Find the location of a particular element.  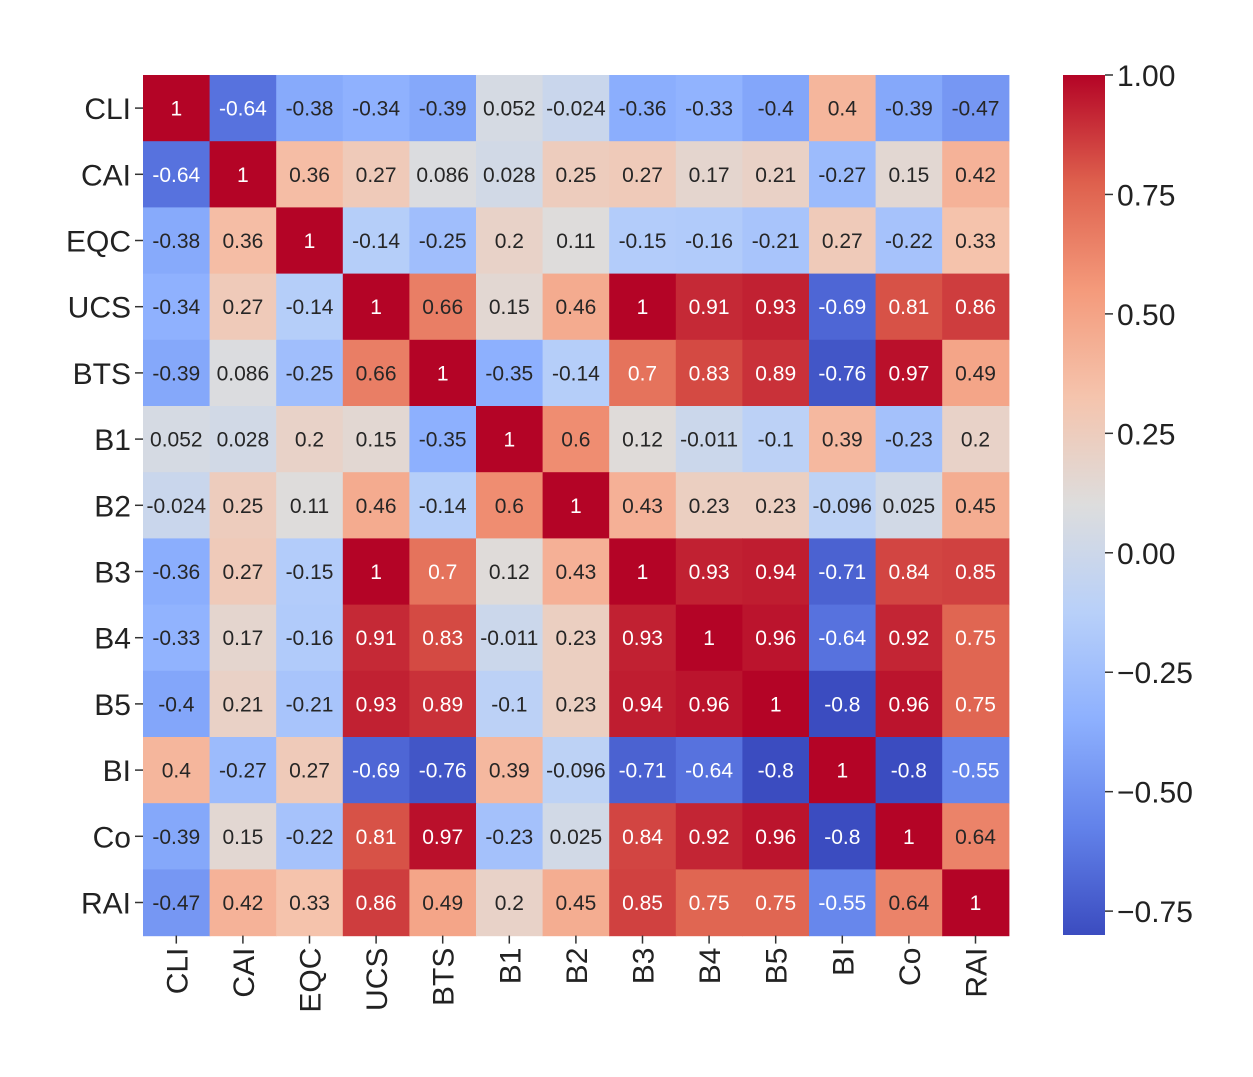

colorbar-tick-label: 0.00 is located at coordinates (1146, 554).